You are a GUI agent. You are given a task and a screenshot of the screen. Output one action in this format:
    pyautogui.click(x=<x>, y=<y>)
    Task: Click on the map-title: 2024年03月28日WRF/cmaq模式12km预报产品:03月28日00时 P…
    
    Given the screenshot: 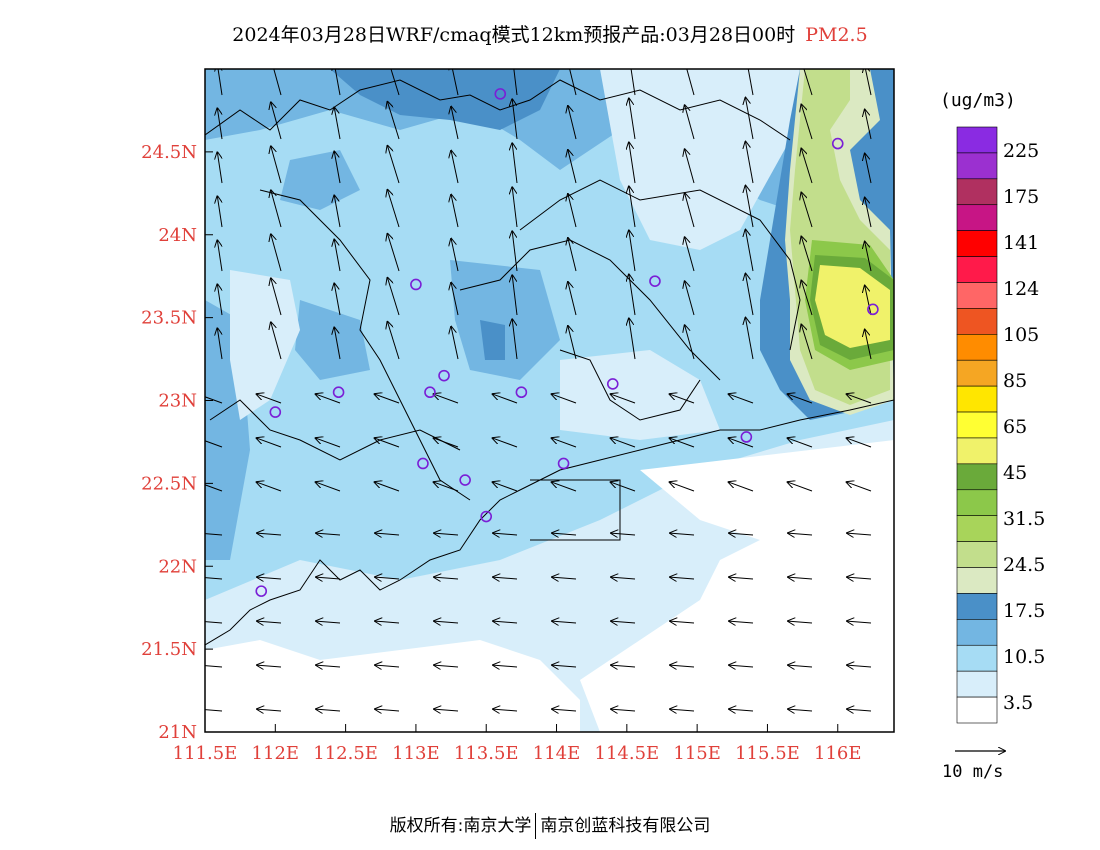 What is the action you would take?
    pyautogui.click(x=550, y=33)
    